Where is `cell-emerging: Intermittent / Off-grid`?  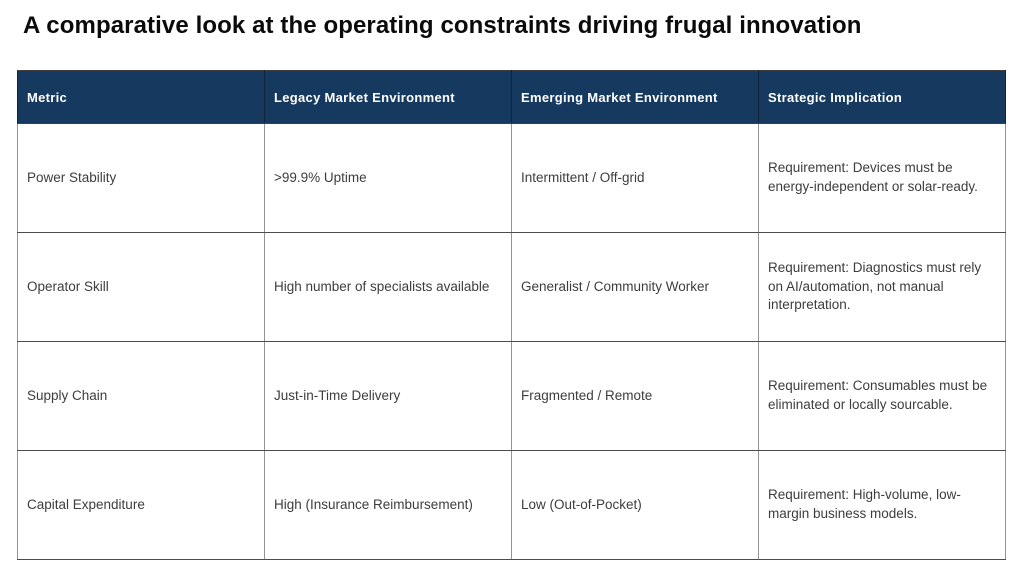
cell-emerging: Intermittent / Off-grid is located at coordinates (635, 178).